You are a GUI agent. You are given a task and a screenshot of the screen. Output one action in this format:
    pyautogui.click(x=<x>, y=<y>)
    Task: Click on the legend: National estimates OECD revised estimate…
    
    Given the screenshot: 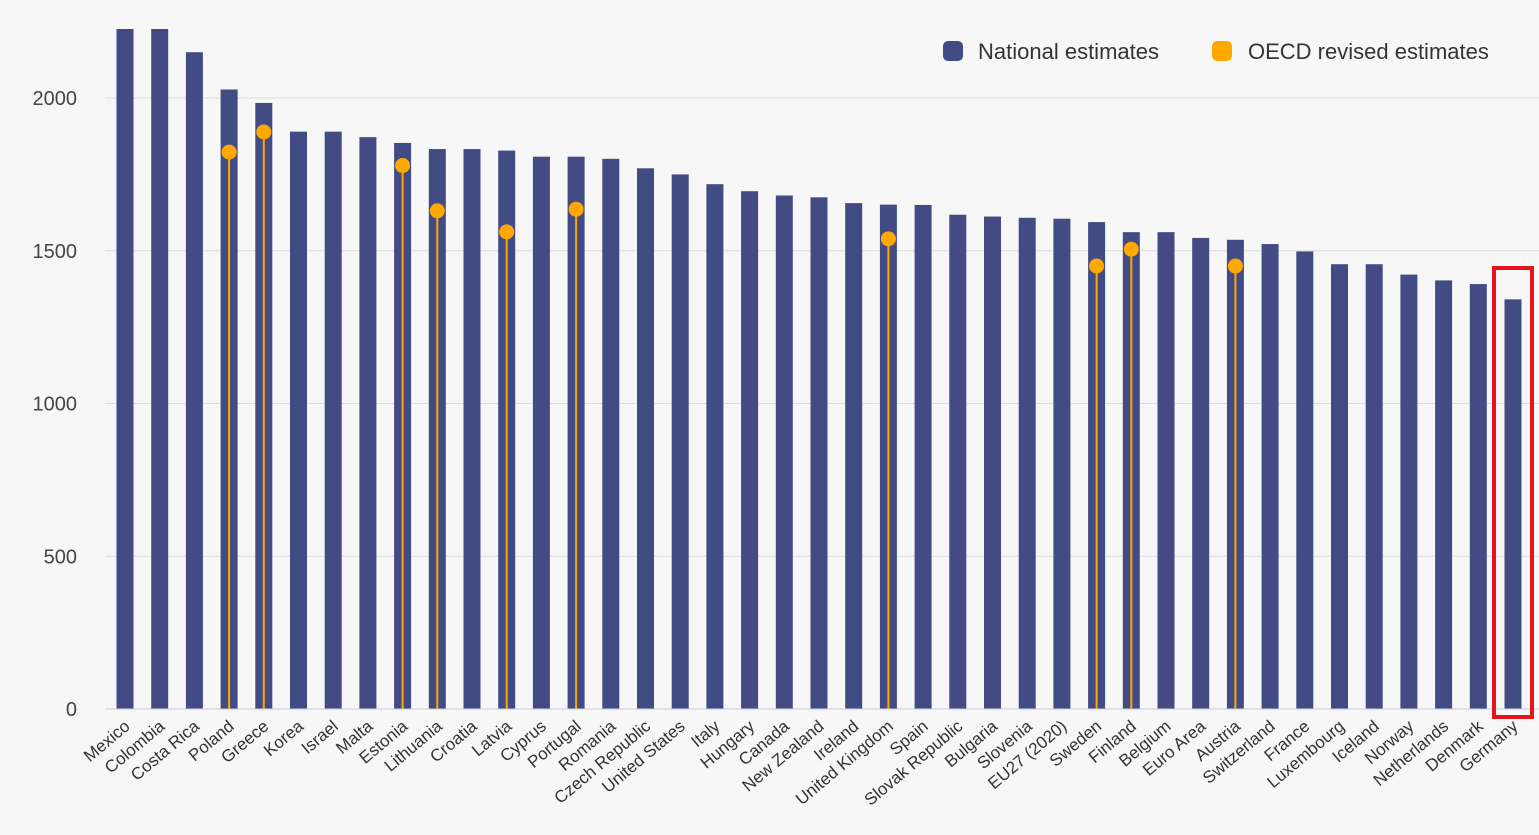 What is the action you would take?
    pyautogui.click(x=1216, y=51)
    